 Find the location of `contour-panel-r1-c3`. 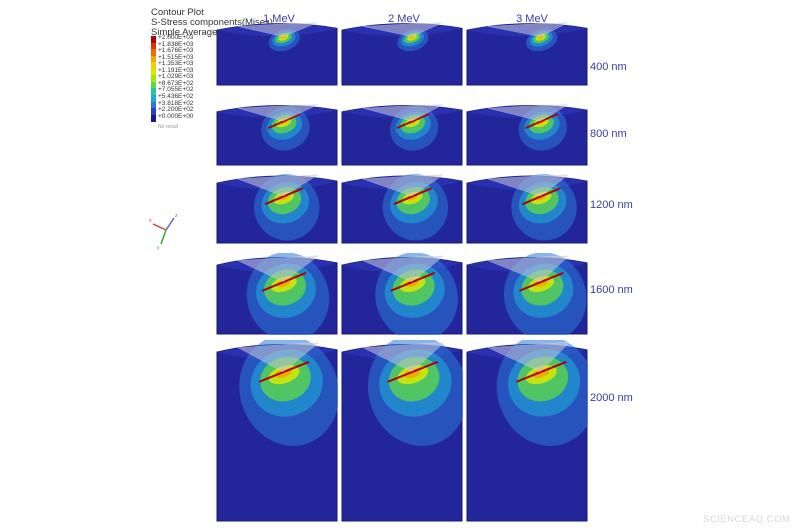

contour-panel-r1-c3 is located at coordinates (527, 53).